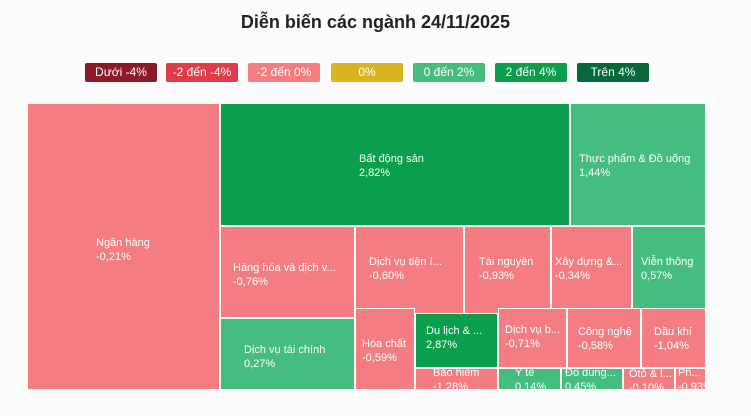 This screenshot has width=751, height=416. Describe the element at coordinates (506, 262) in the screenshot. I see `tile-name: Tài nguyên` at that location.